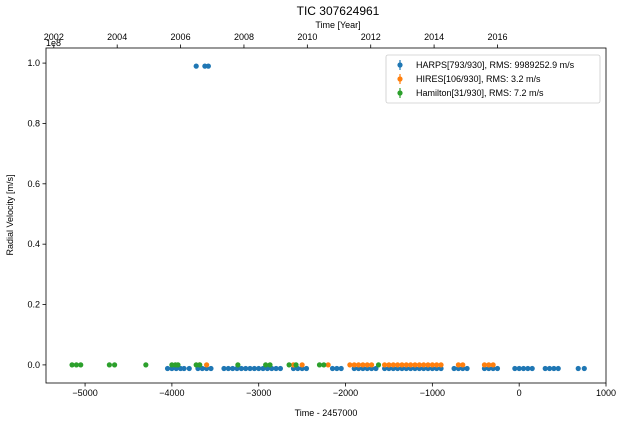 Image resolution: width=617 pixels, height=425 pixels. I want to click on y-offset-label: 1e8, so click(53, 43).